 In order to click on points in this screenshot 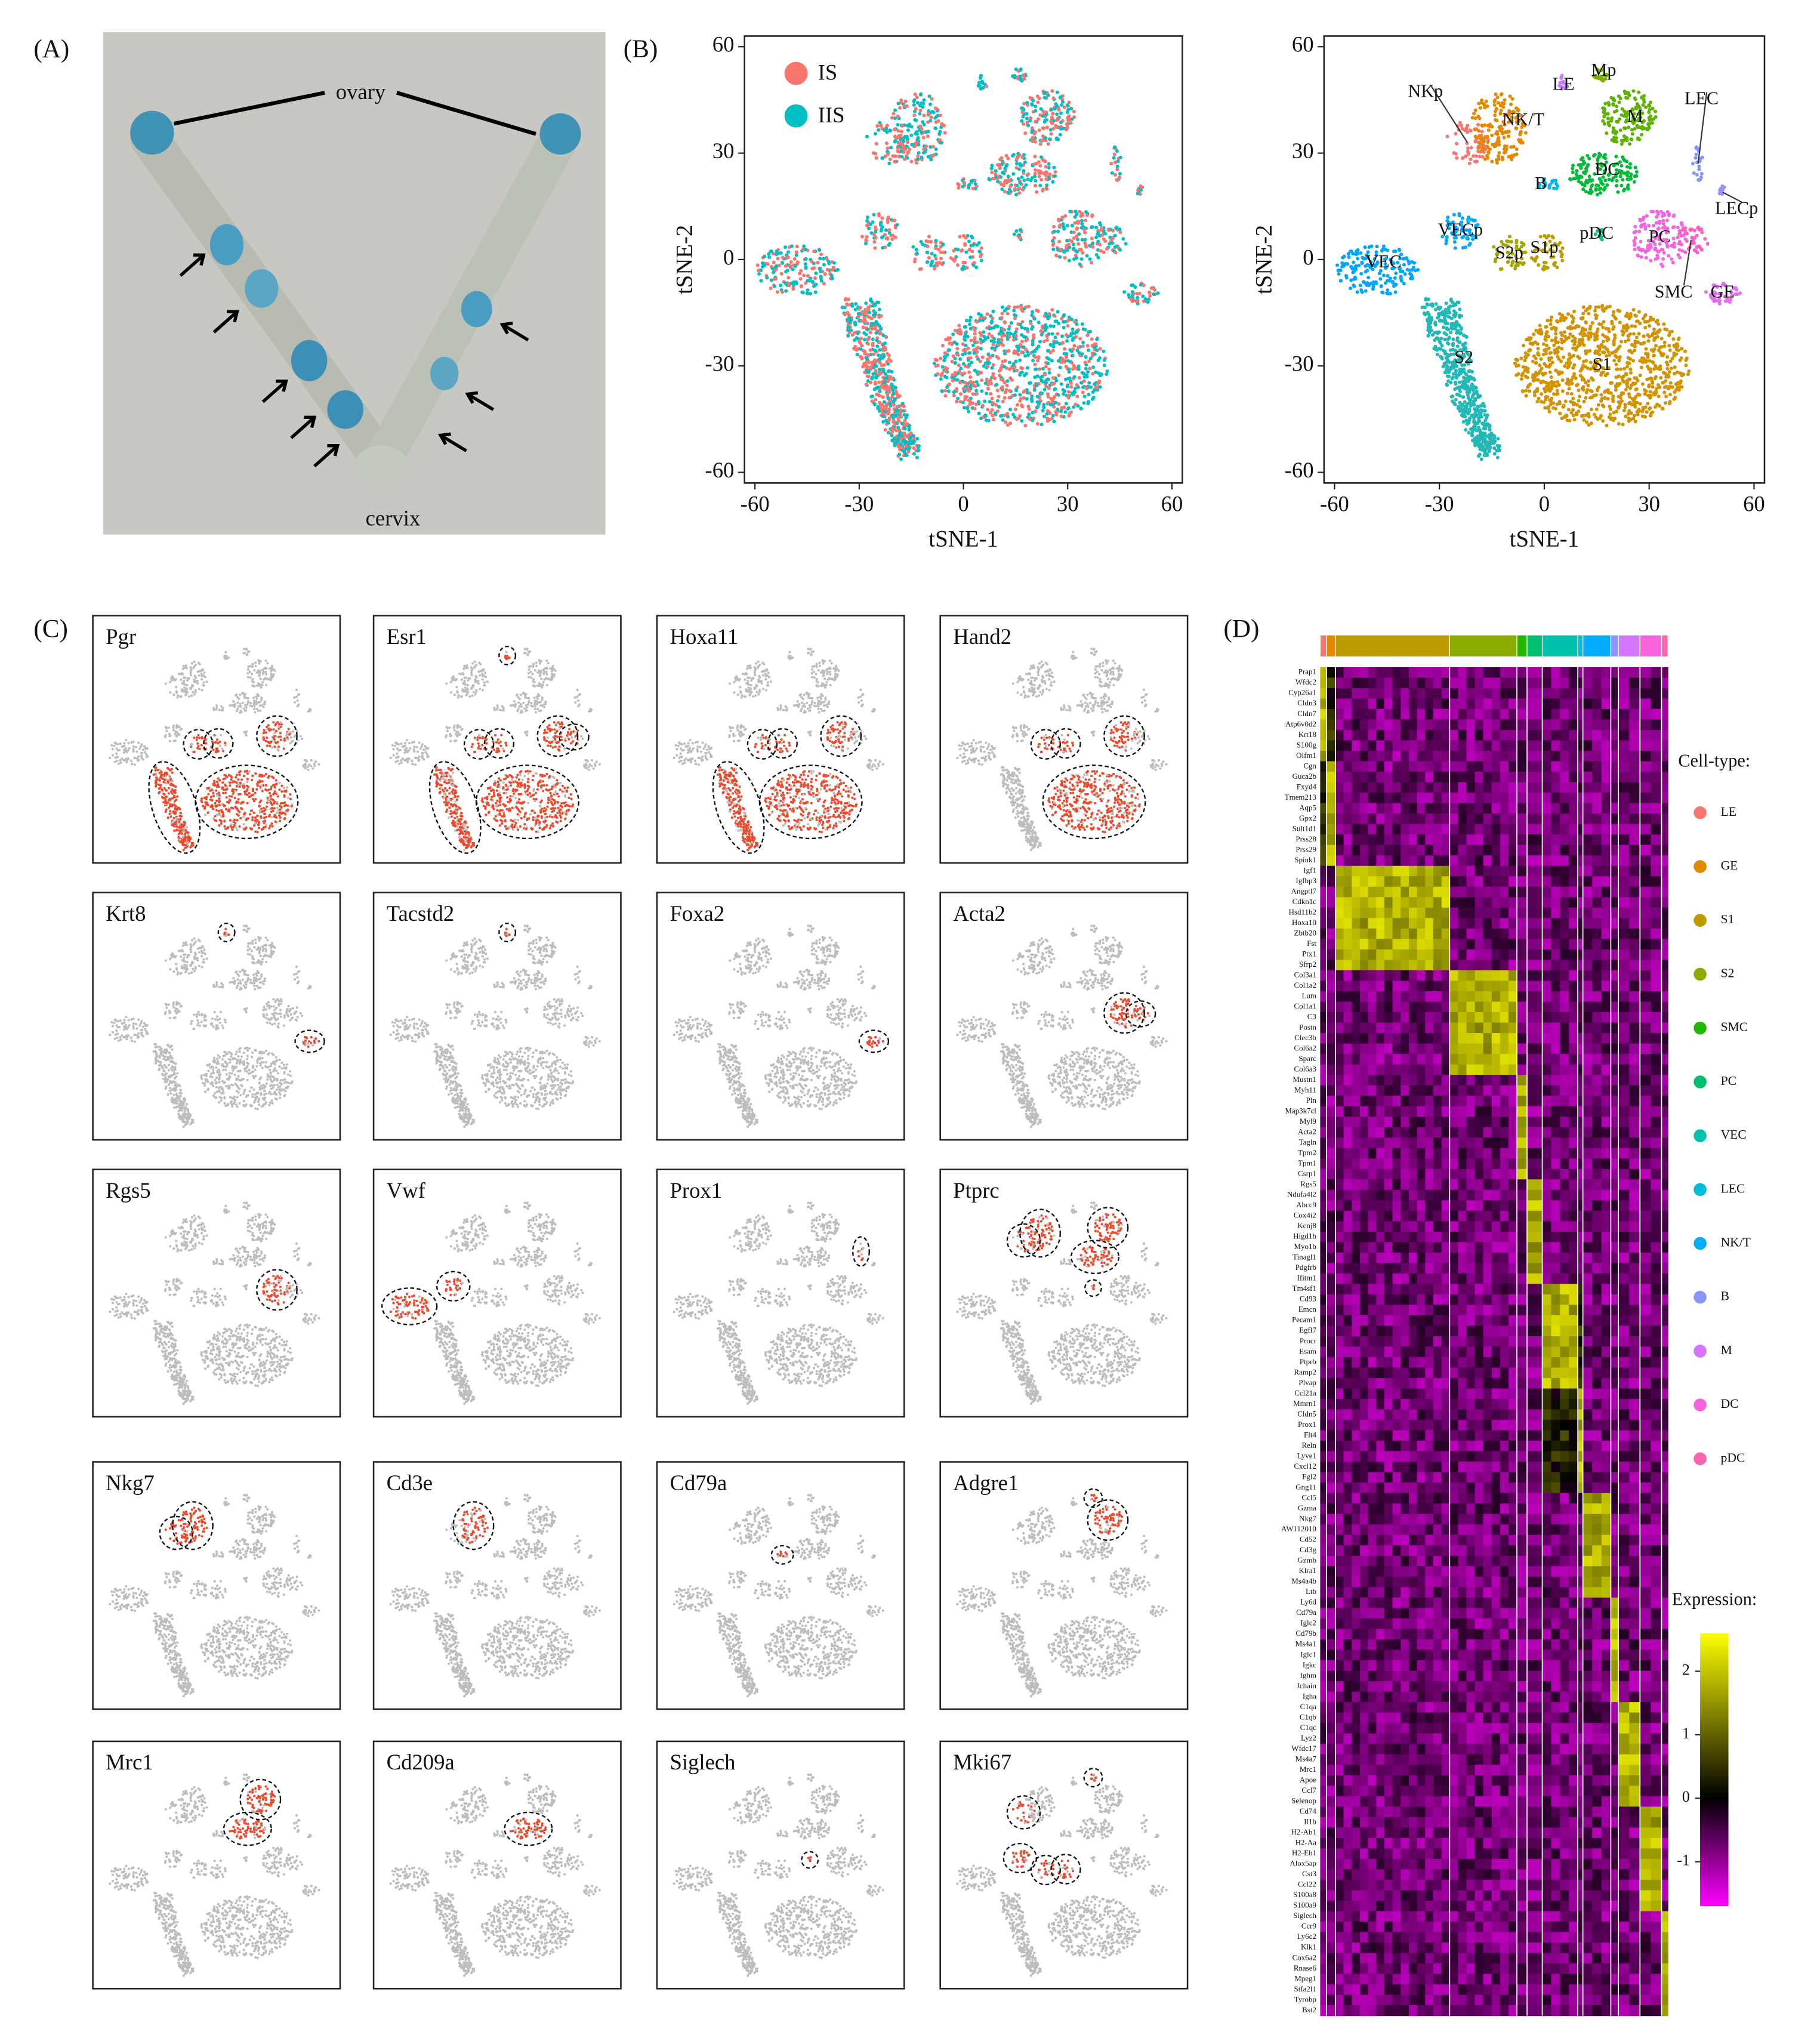, I will do `click(958, 264)`.